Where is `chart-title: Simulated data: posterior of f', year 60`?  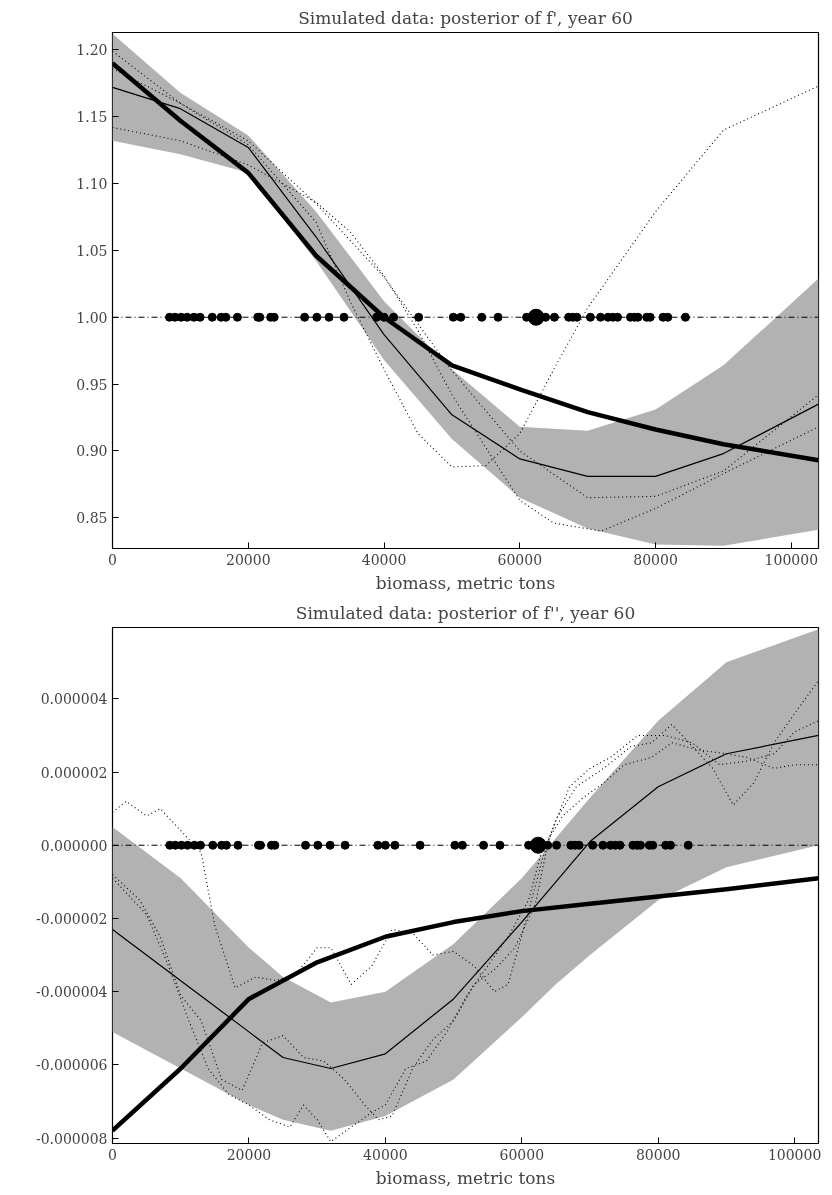
chart-title: Simulated data: posterior of f', year 60 is located at coordinates (465, 17).